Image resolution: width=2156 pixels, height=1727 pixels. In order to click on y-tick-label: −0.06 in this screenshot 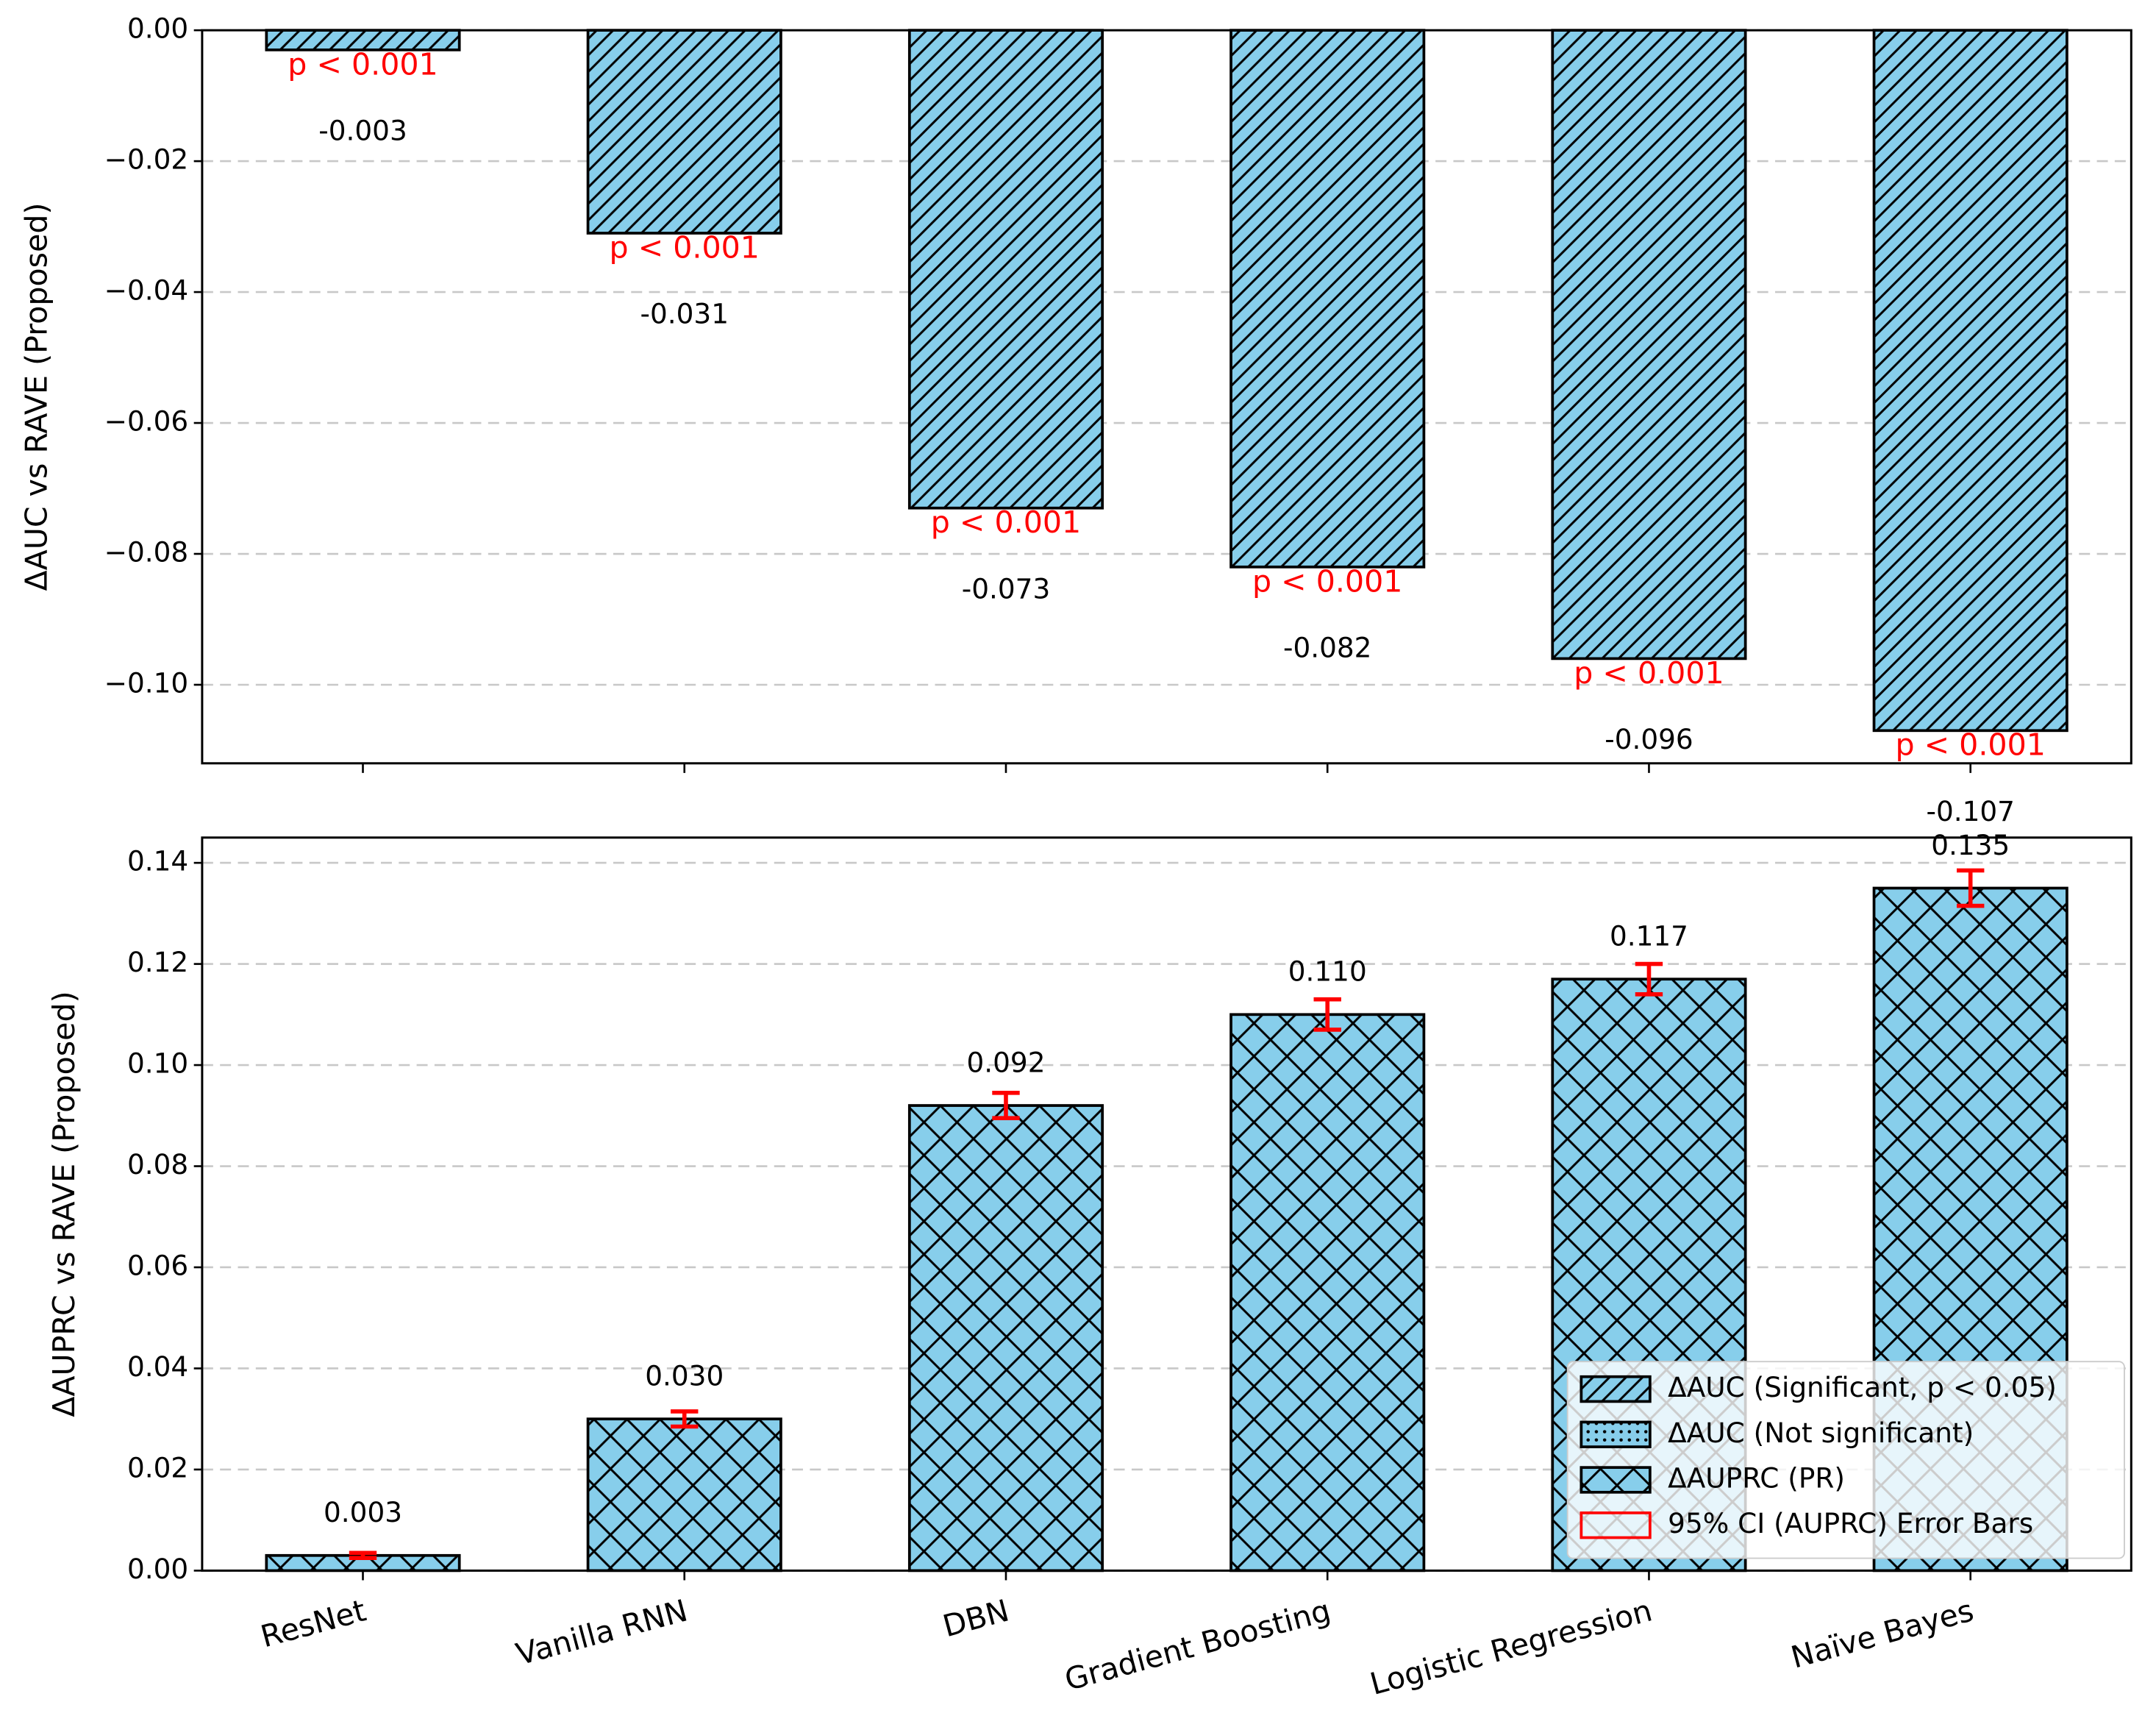, I will do `click(146, 421)`.